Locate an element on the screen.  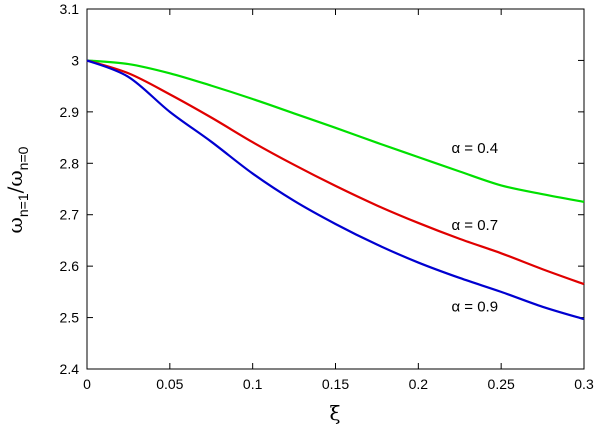
x-tick-label: 0.2 is located at coordinates (419, 384).